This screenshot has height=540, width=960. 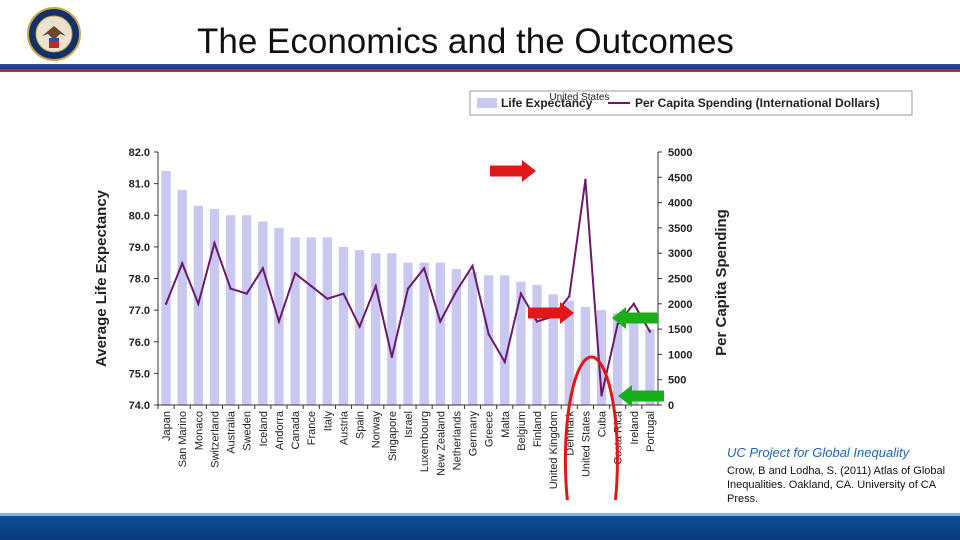 I want to click on red-arrow-top, so click(x=513, y=171).